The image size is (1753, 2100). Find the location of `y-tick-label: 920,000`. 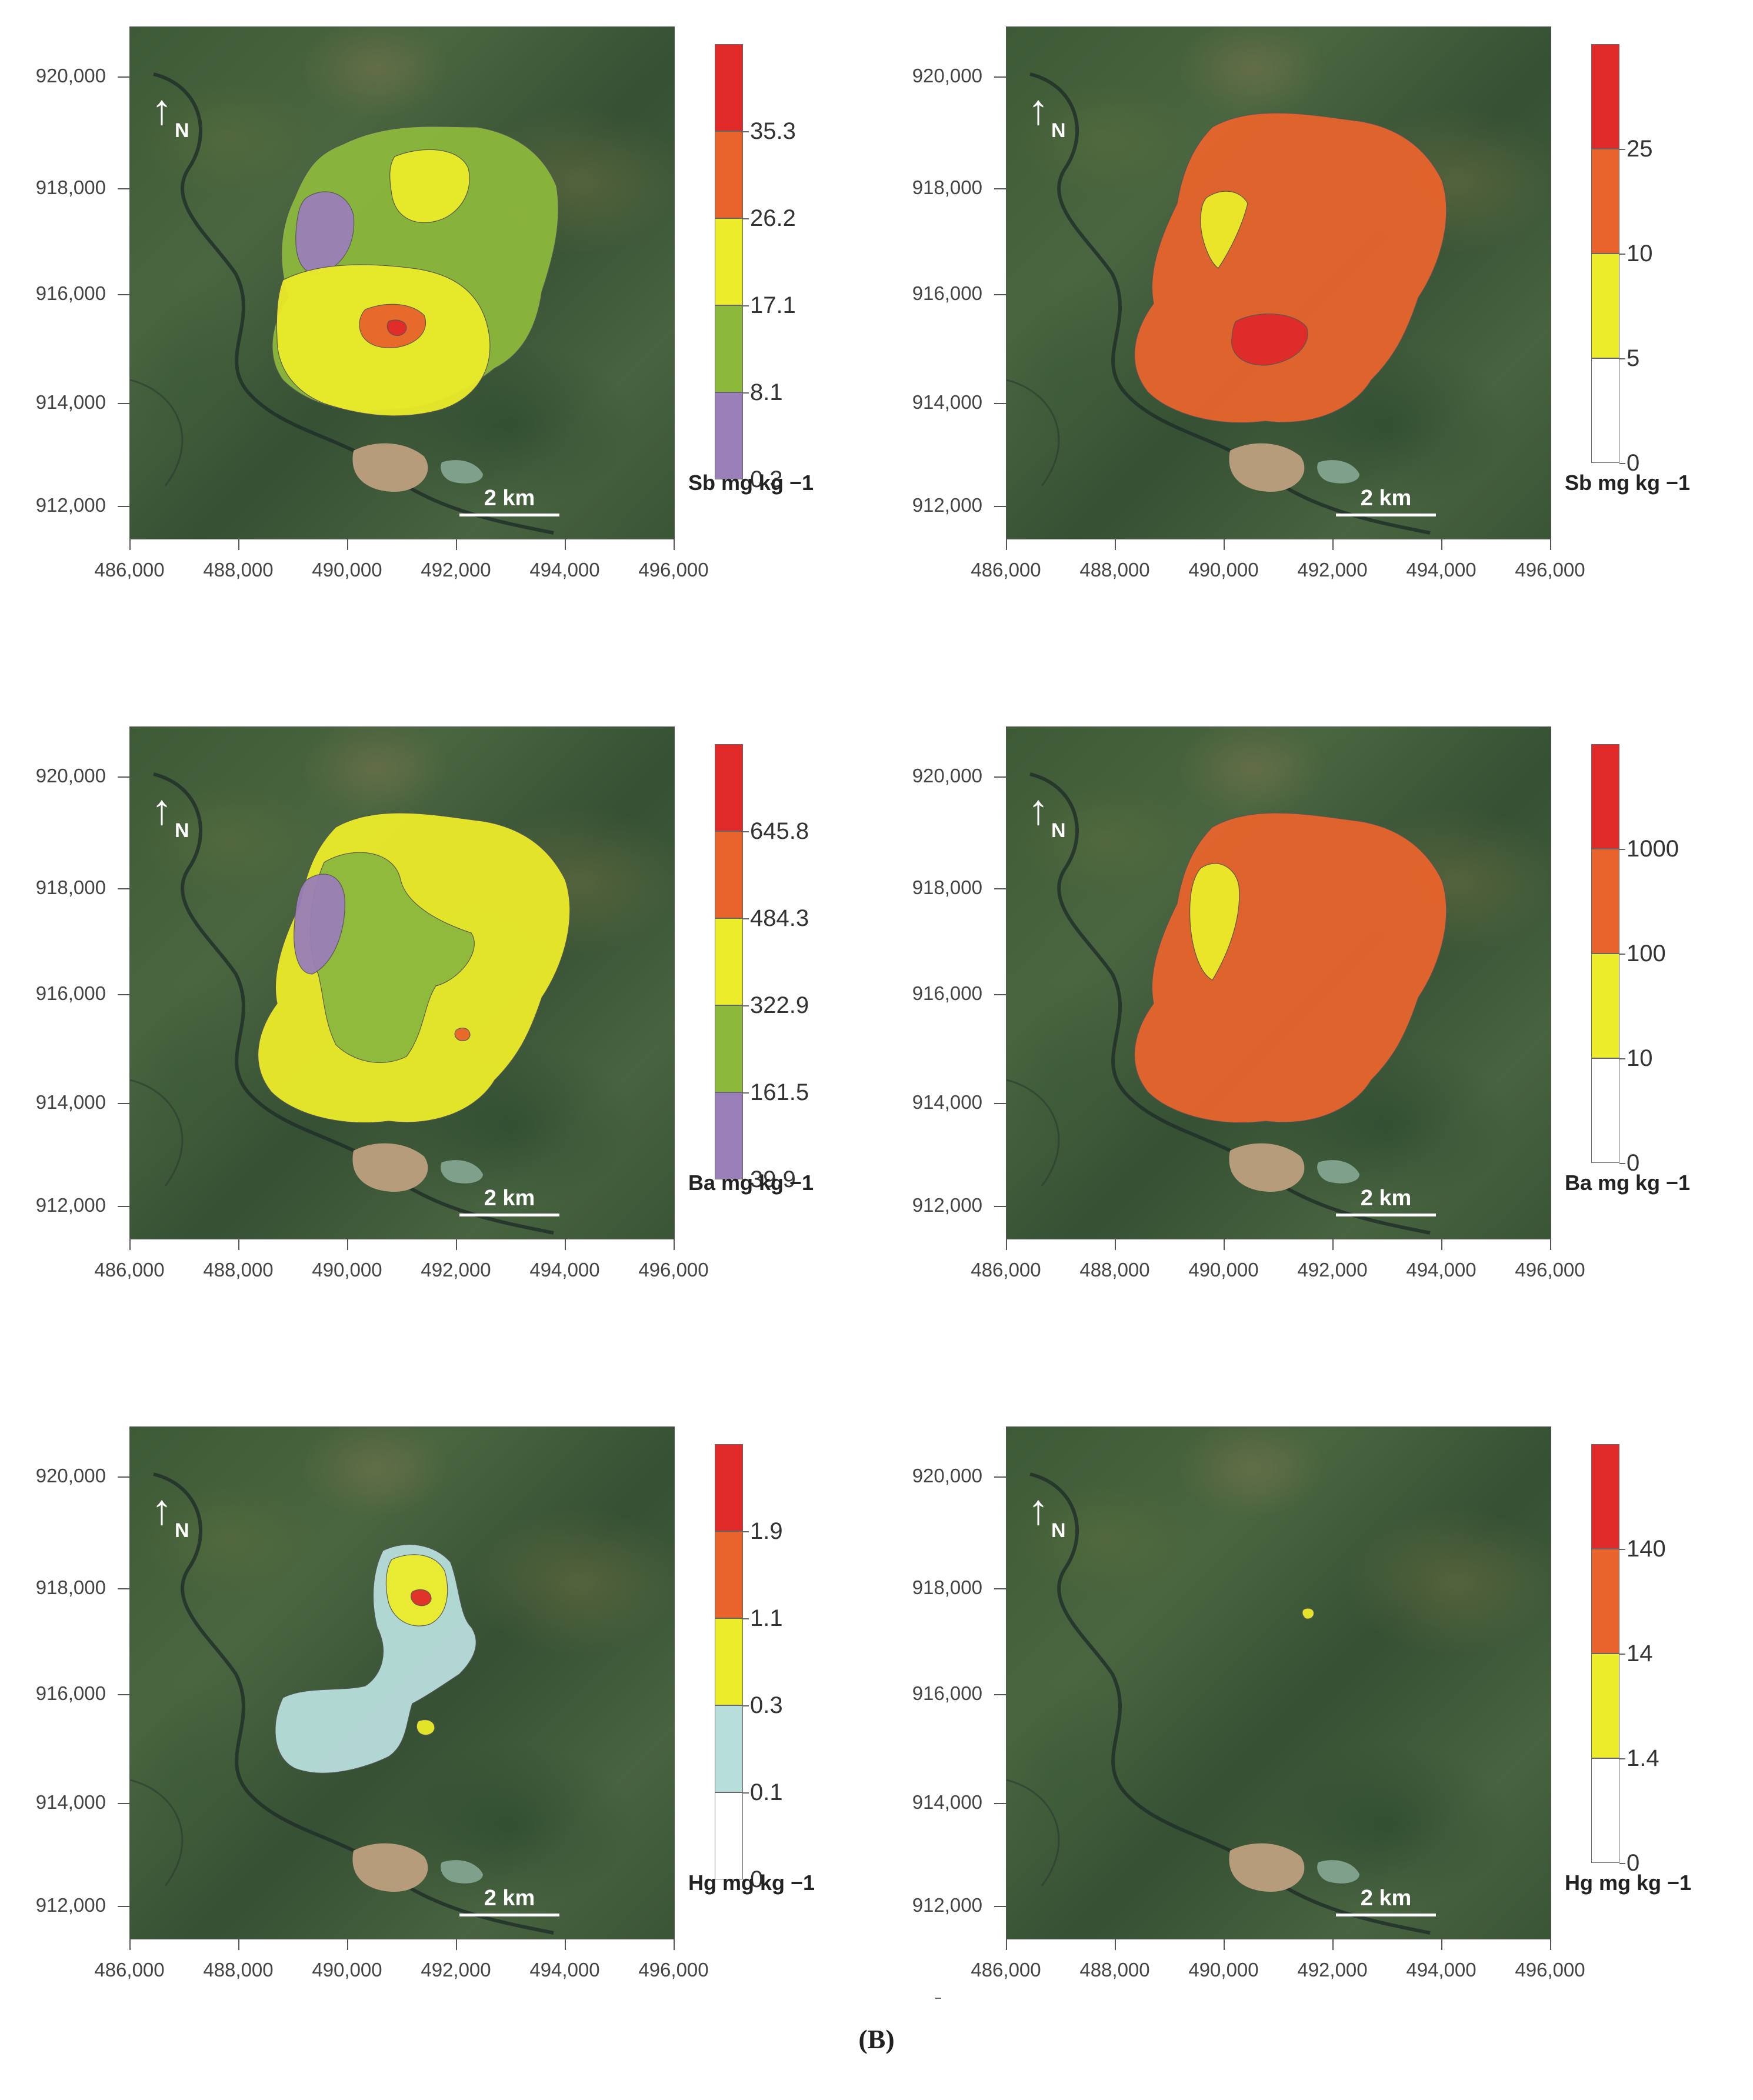

y-tick-label: 920,000 is located at coordinates (947, 75).